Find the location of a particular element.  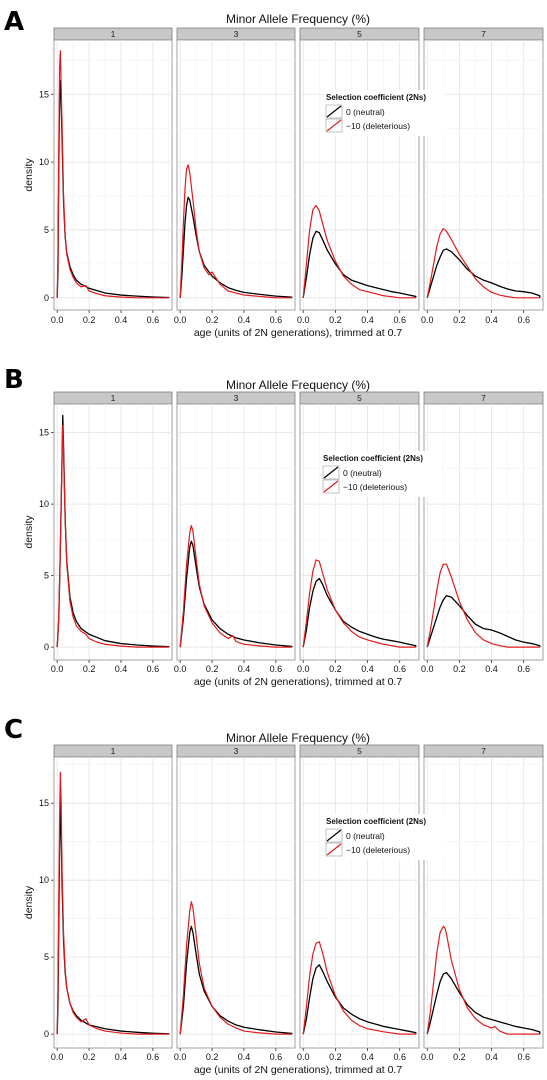

panel-letter: A is located at coordinates (14, 22).